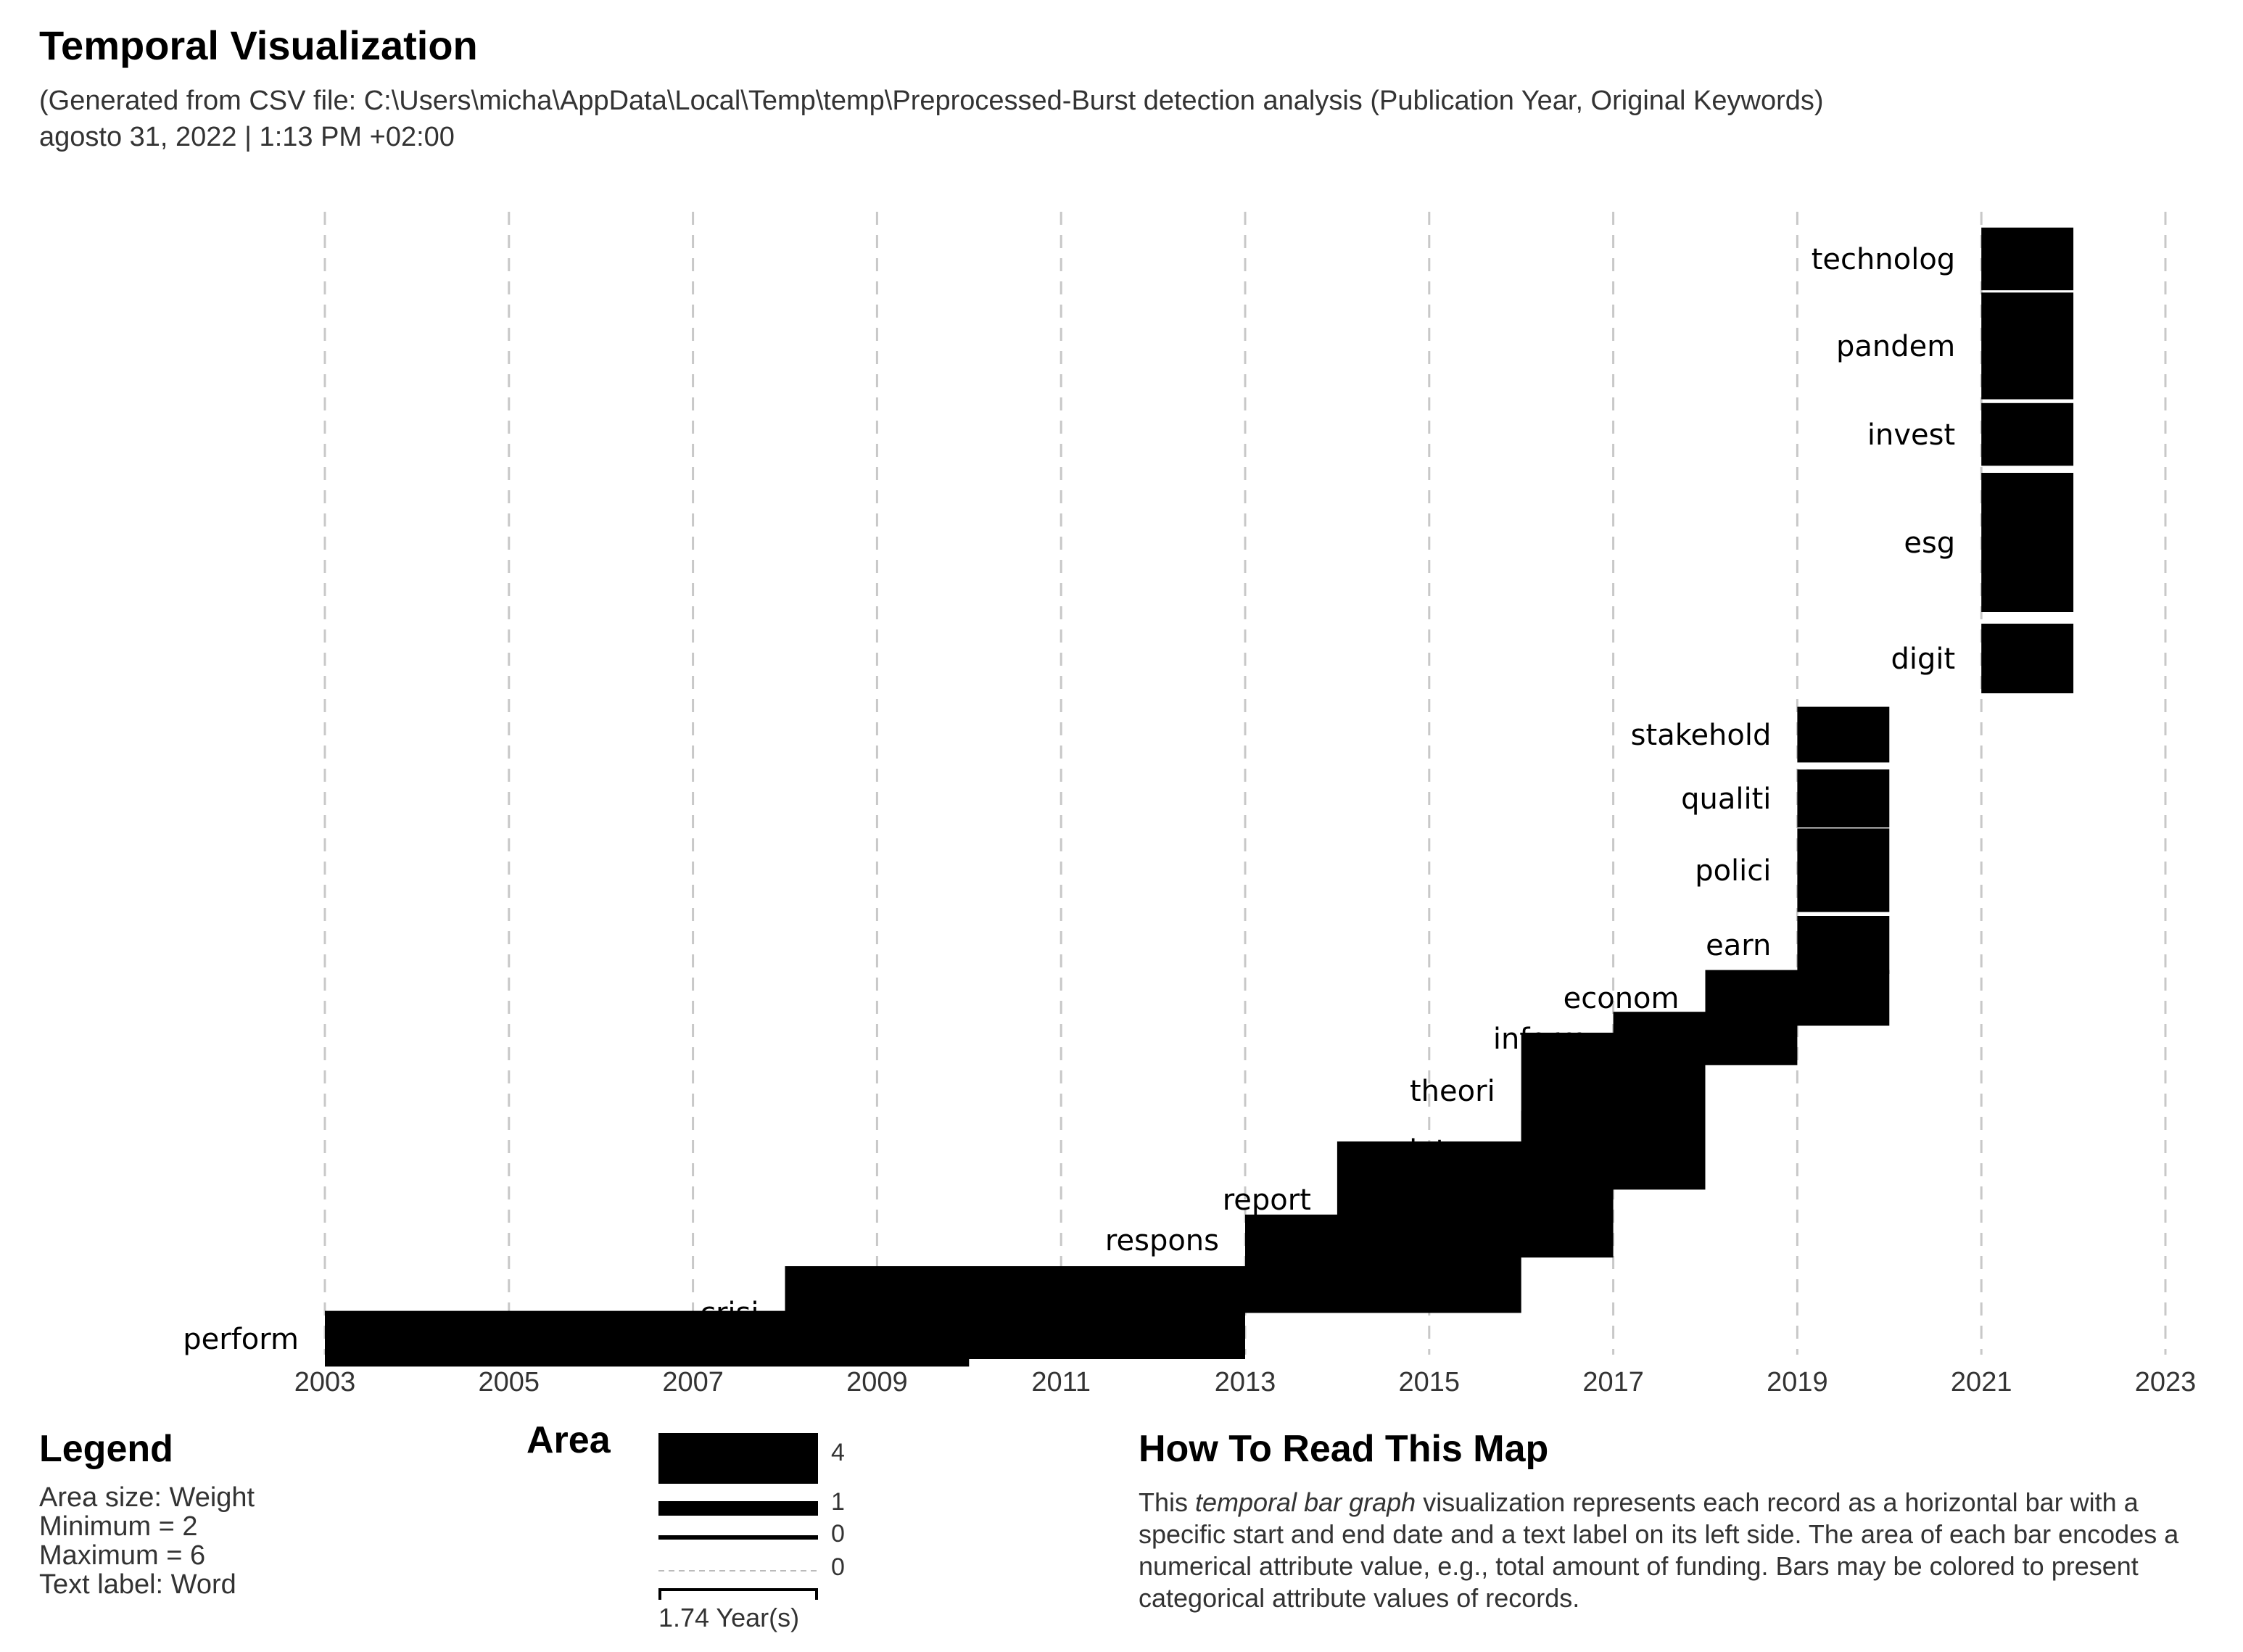 The height and width of the screenshot is (1652, 2243). What do you see at coordinates (2027, 434) in the screenshot?
I see `bar-invest` at bounding box center [2027, 434].